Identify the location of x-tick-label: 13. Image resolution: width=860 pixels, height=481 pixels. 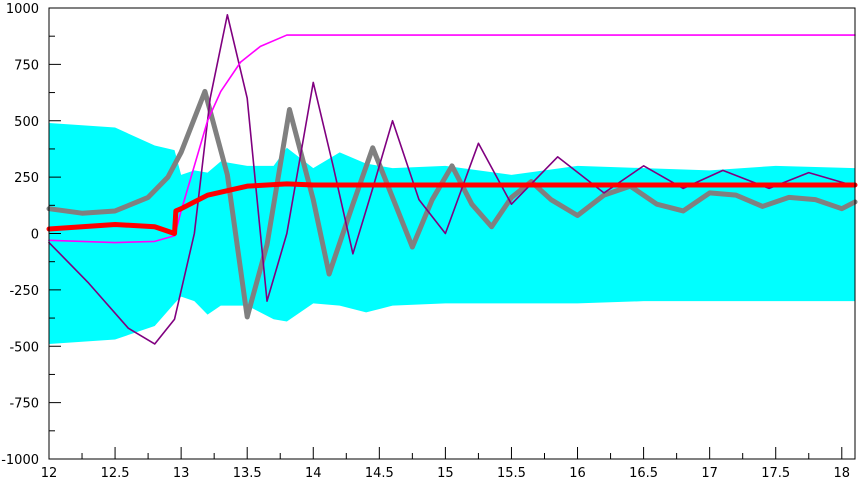
(181, 473).